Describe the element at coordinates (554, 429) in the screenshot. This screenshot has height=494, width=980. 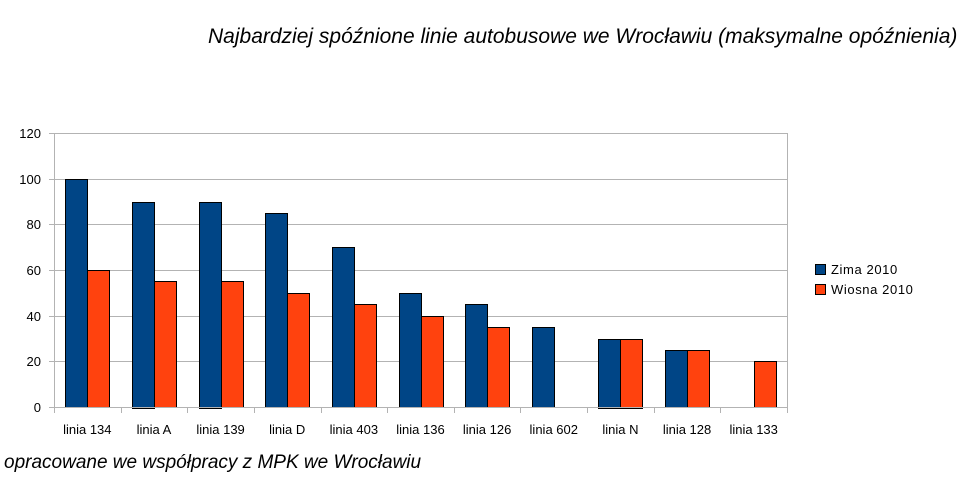
I see `x-tick-label: linia 602` at that location.